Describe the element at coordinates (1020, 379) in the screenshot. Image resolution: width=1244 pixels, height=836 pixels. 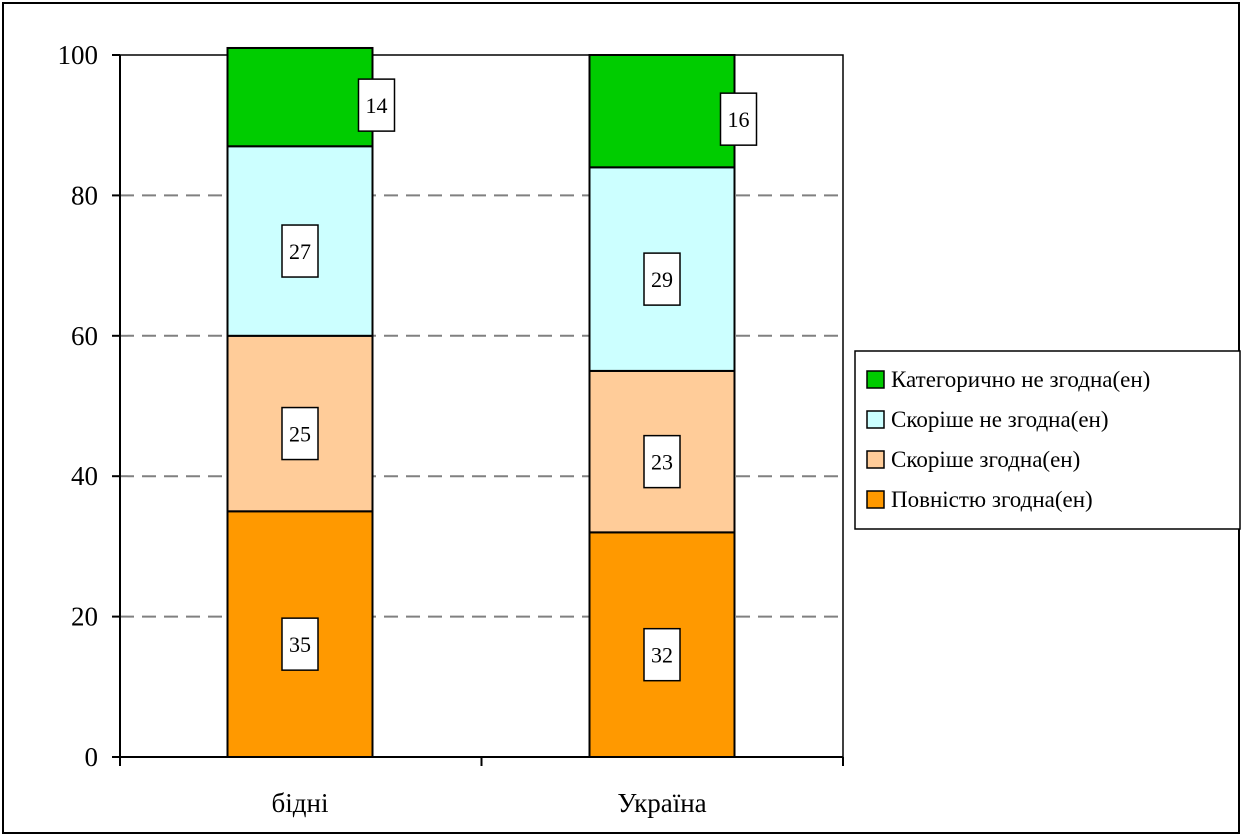
I see `legend-label: Категорично не згодна(ен)` at that location.